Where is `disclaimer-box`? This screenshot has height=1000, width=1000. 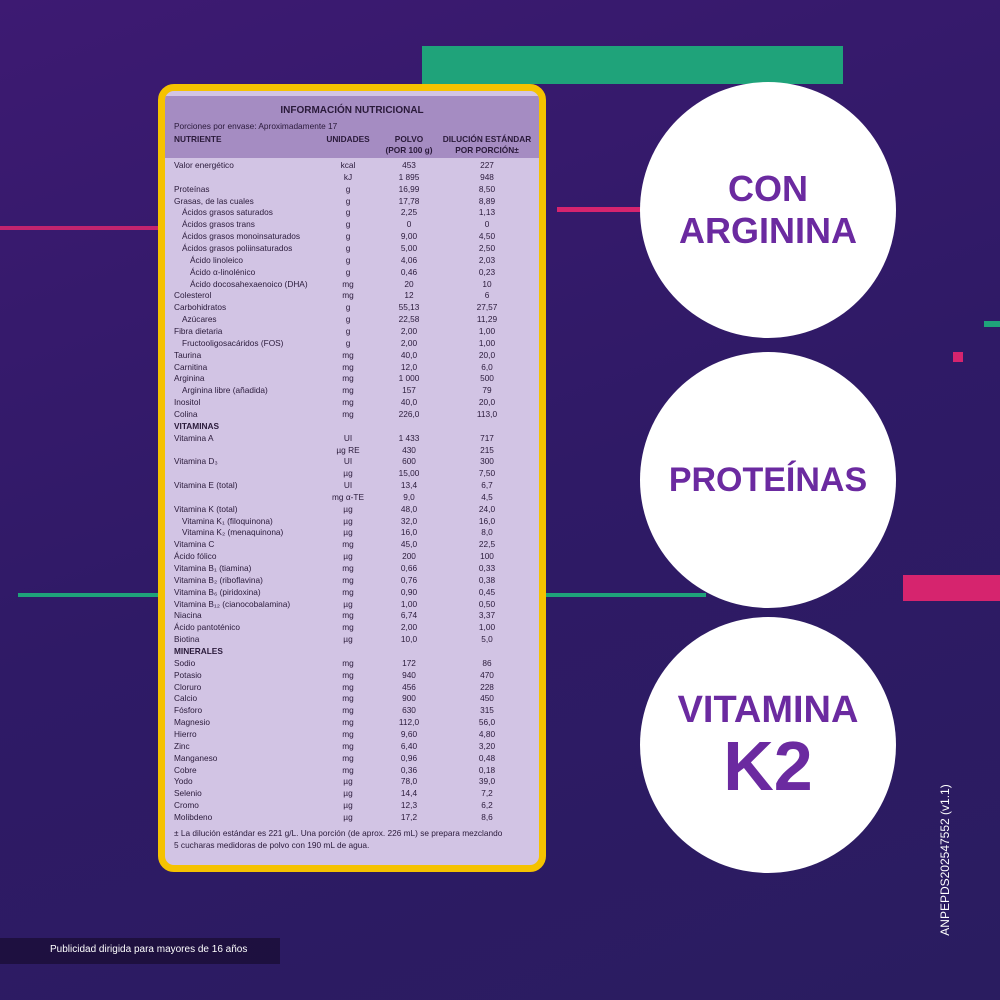 disclaimer-box is located at coordinates (140, 951).